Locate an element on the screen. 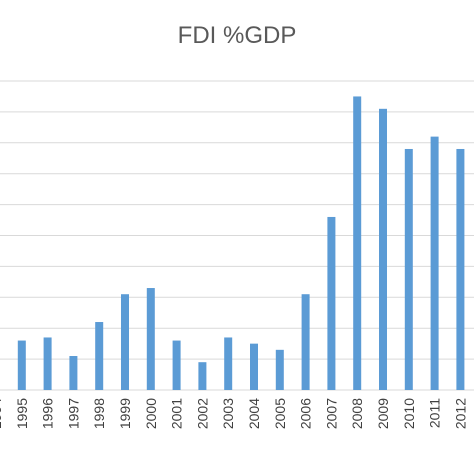 This screenshot has height=474, width=474. x-tick-label-2008: 2008 is located at coordinates (357, 413).